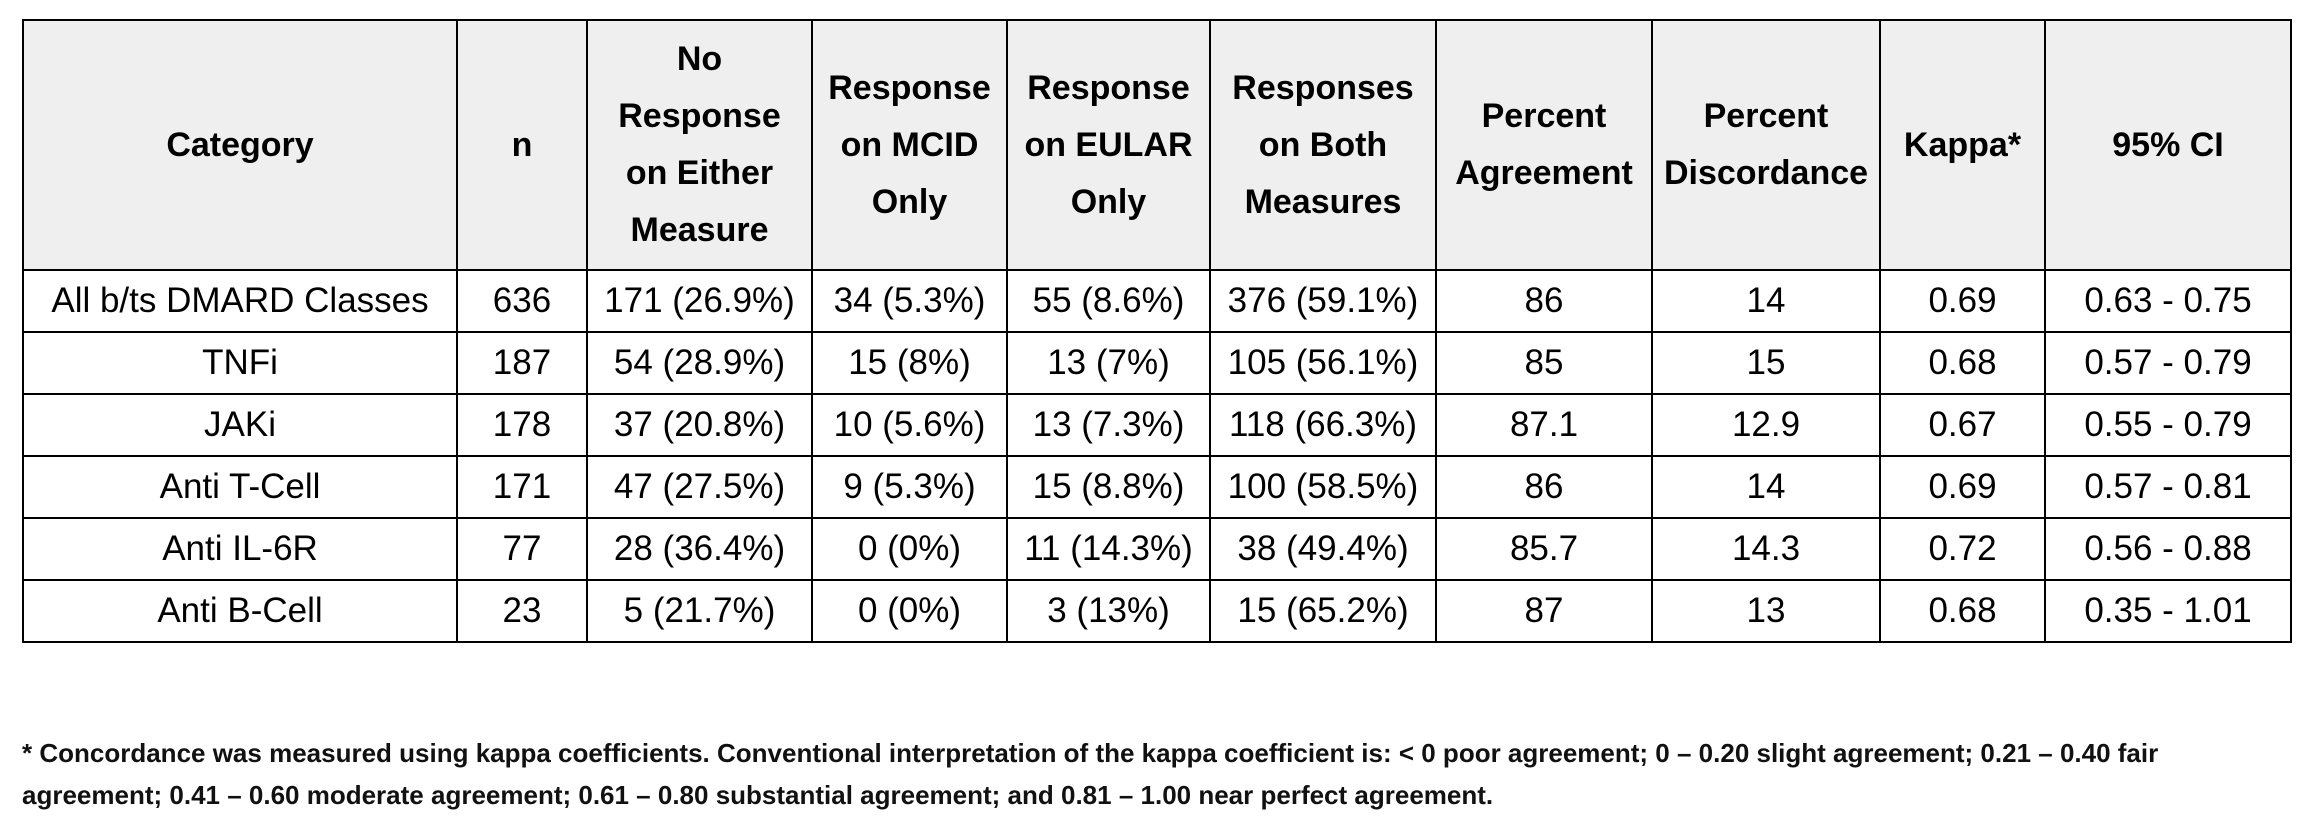  What do you see at coordinates (2168, 363) in the screenshot?
I see `cell-95-ci: 0.57 - 0.79` at bounding box center [2168, 363].